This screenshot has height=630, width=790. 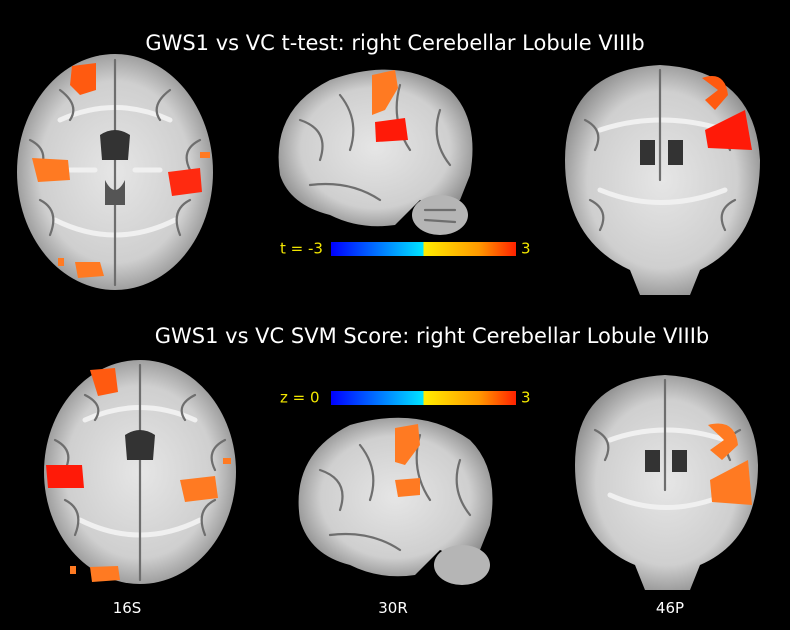 I want to click on colorbar-min-label: t = -3, so click(x=301, y=249).